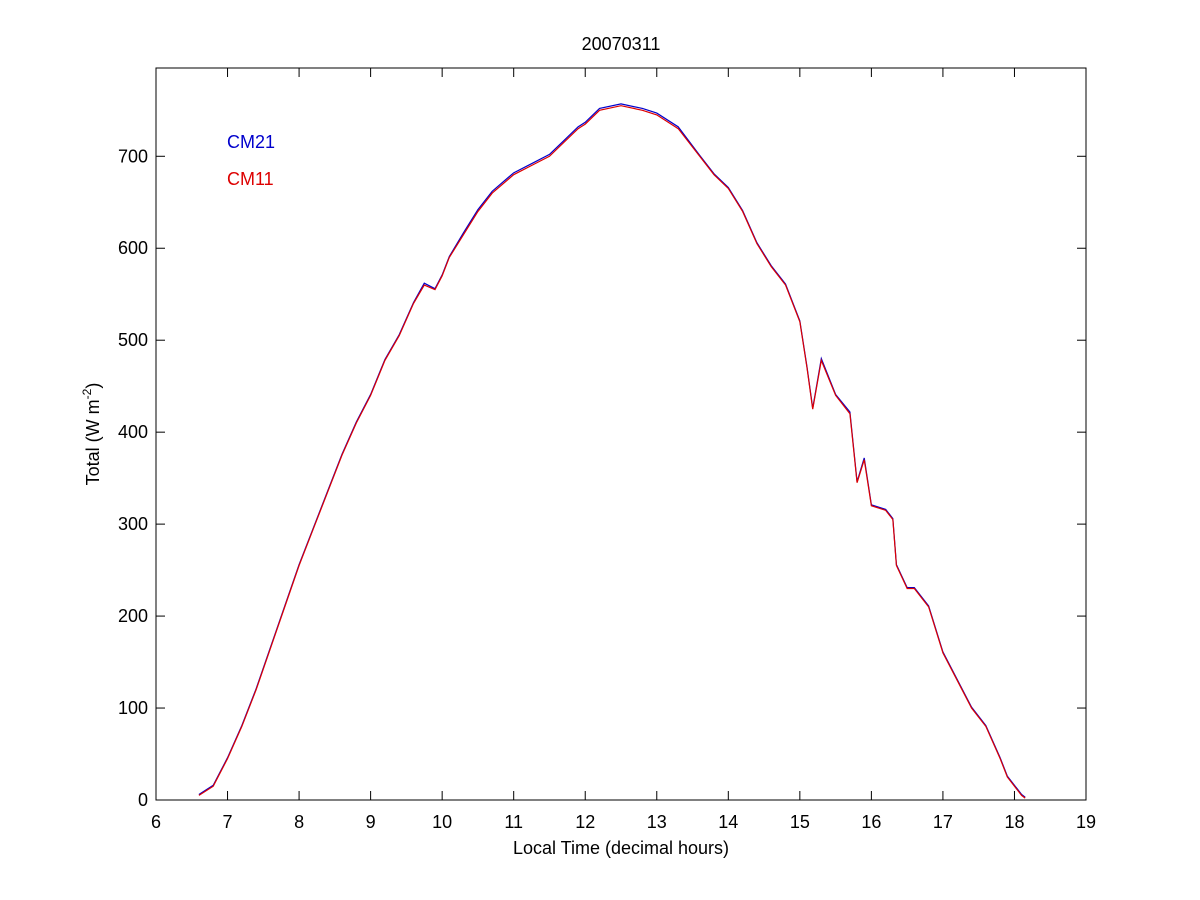  Describe the element at coordinates (133, 524) in the screenshot. I see `y-tick-label: 300` at that location.